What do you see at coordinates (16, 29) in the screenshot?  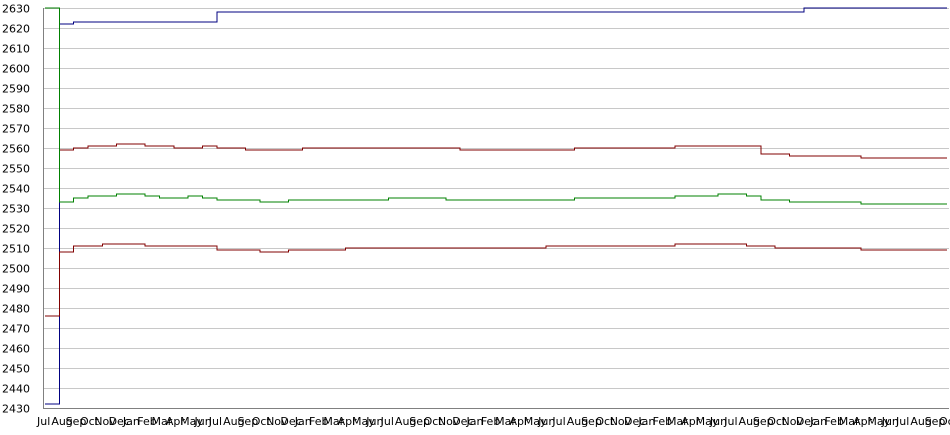 I see `y-tick-label: 2620` at bounding box center [16, 29].